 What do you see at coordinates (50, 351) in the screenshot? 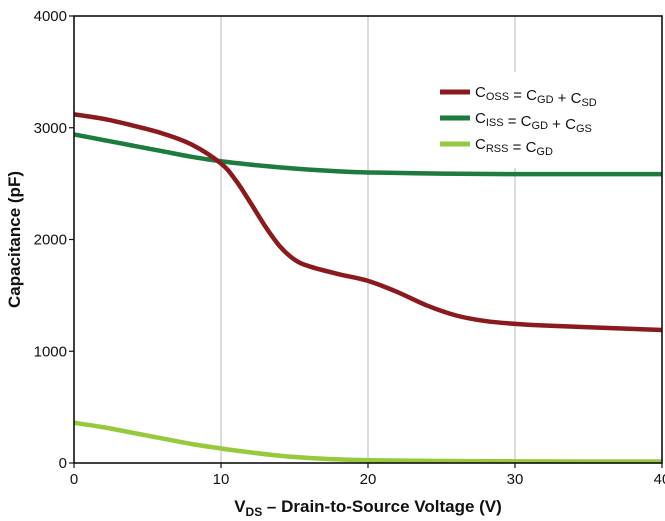
I see `y-tick-label: 1000` at bounding box center [50, 351].